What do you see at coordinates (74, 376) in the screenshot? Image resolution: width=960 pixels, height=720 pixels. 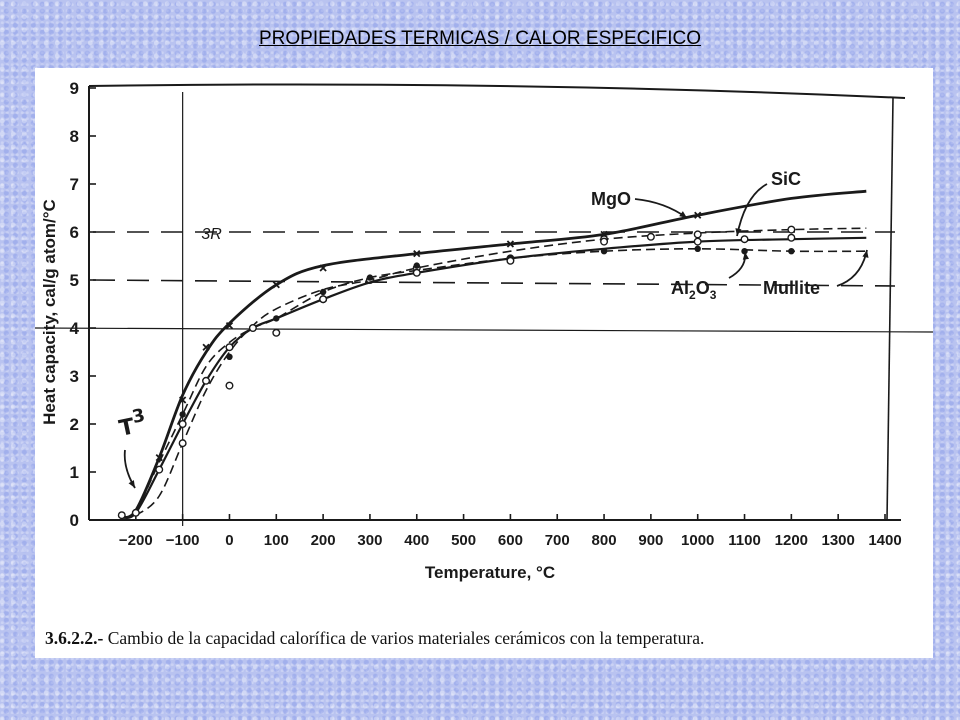 I see `y-tick-label: 3` at bounding box center [74, 376].